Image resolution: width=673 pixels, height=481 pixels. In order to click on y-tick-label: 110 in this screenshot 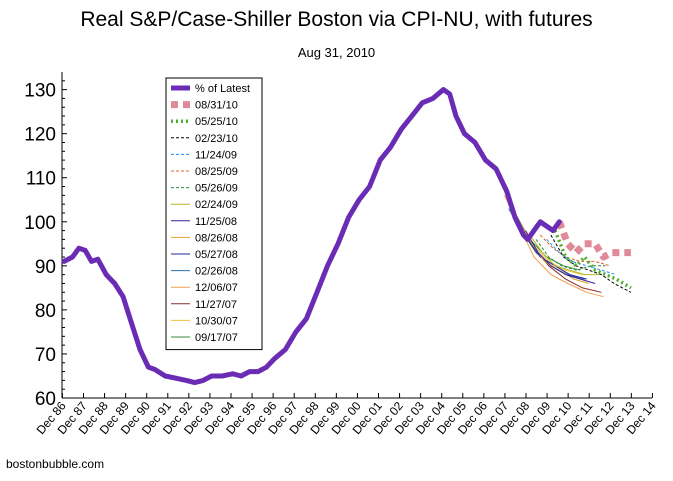, I will do `click(41, 179)`.